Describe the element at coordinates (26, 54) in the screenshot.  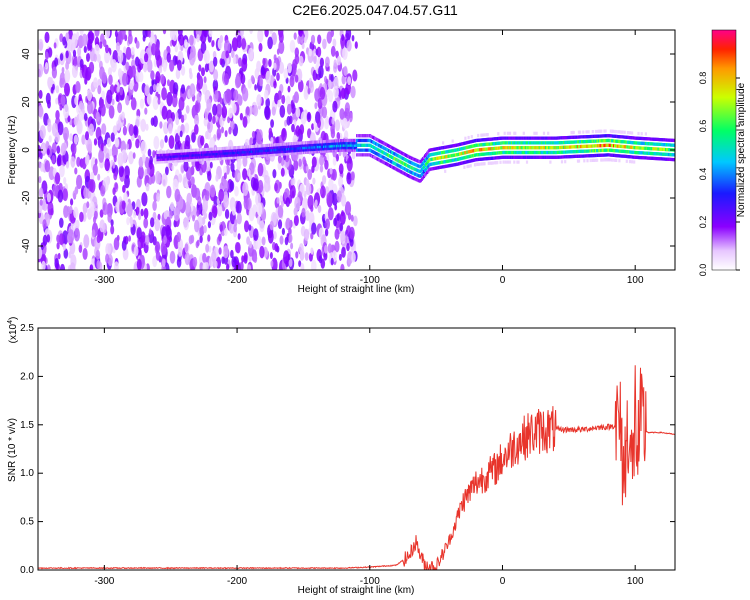
I see `y-tick-label: 40` at that location.